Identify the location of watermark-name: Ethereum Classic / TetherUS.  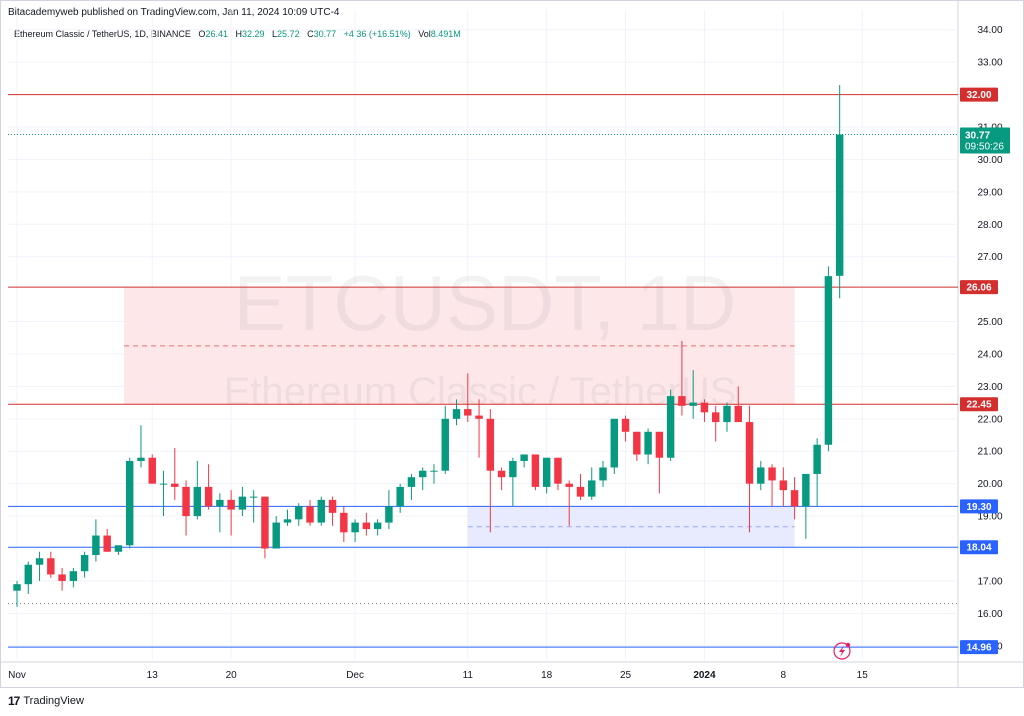
(480, 392).